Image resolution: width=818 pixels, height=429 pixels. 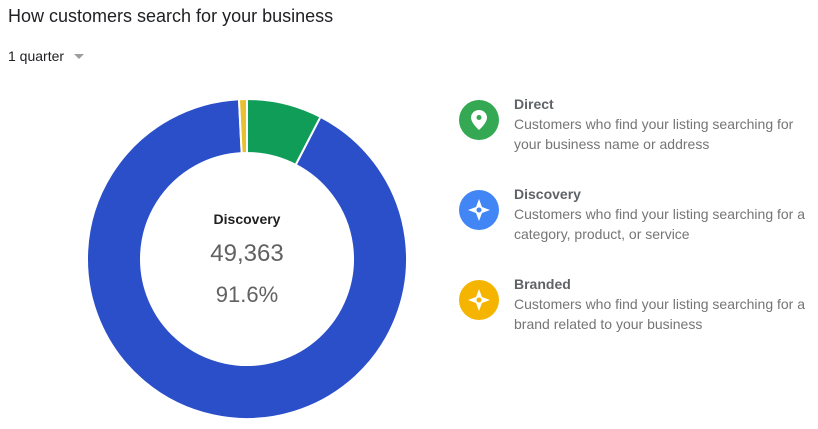 What do you see at coordinates (36, 56) in the screenshot?
I see `time-range-value: 1 quarter` at bounding box center [36, 56].